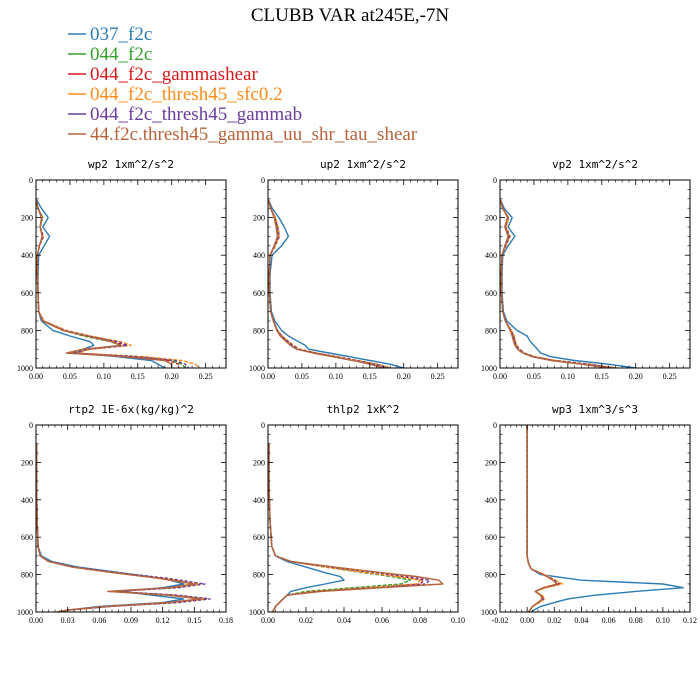 The height and width of the screenshot is (700, 700). What do you see at coordinates (68, 620) in the screenshot?
I see `x-tick-label: 0.03` at bounding box center [68, 620].